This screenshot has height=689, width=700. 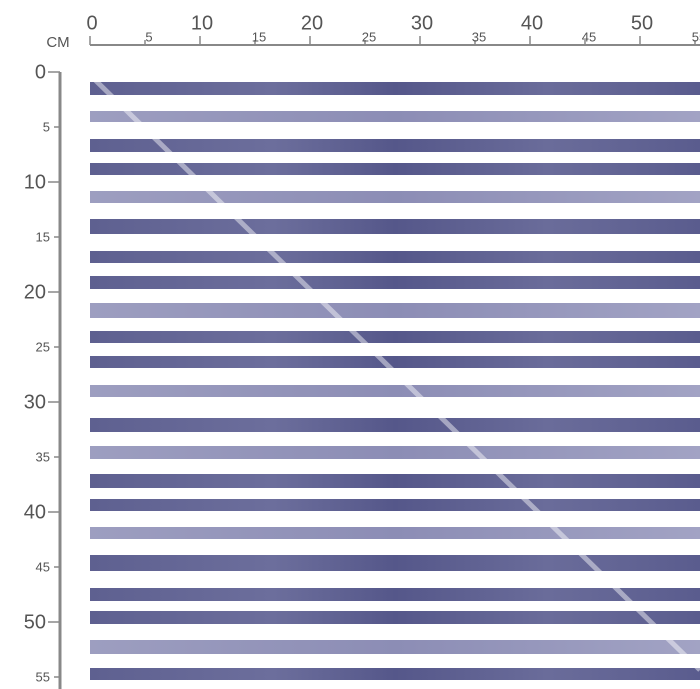 What do you see at coordinates (202, 23) in the screenshot?
I see `x-tick-label: 10` at bounding box center [202, 23].